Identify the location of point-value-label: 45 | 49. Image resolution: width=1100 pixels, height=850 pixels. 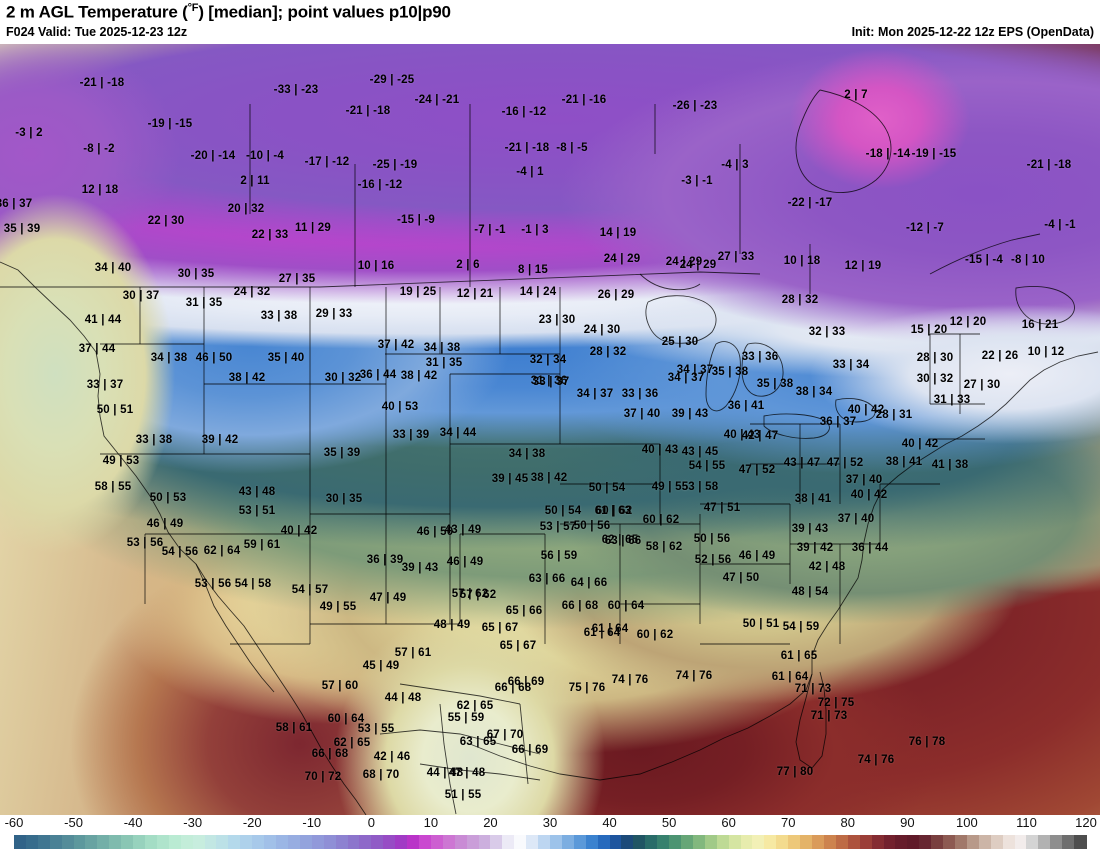
(381, 666).